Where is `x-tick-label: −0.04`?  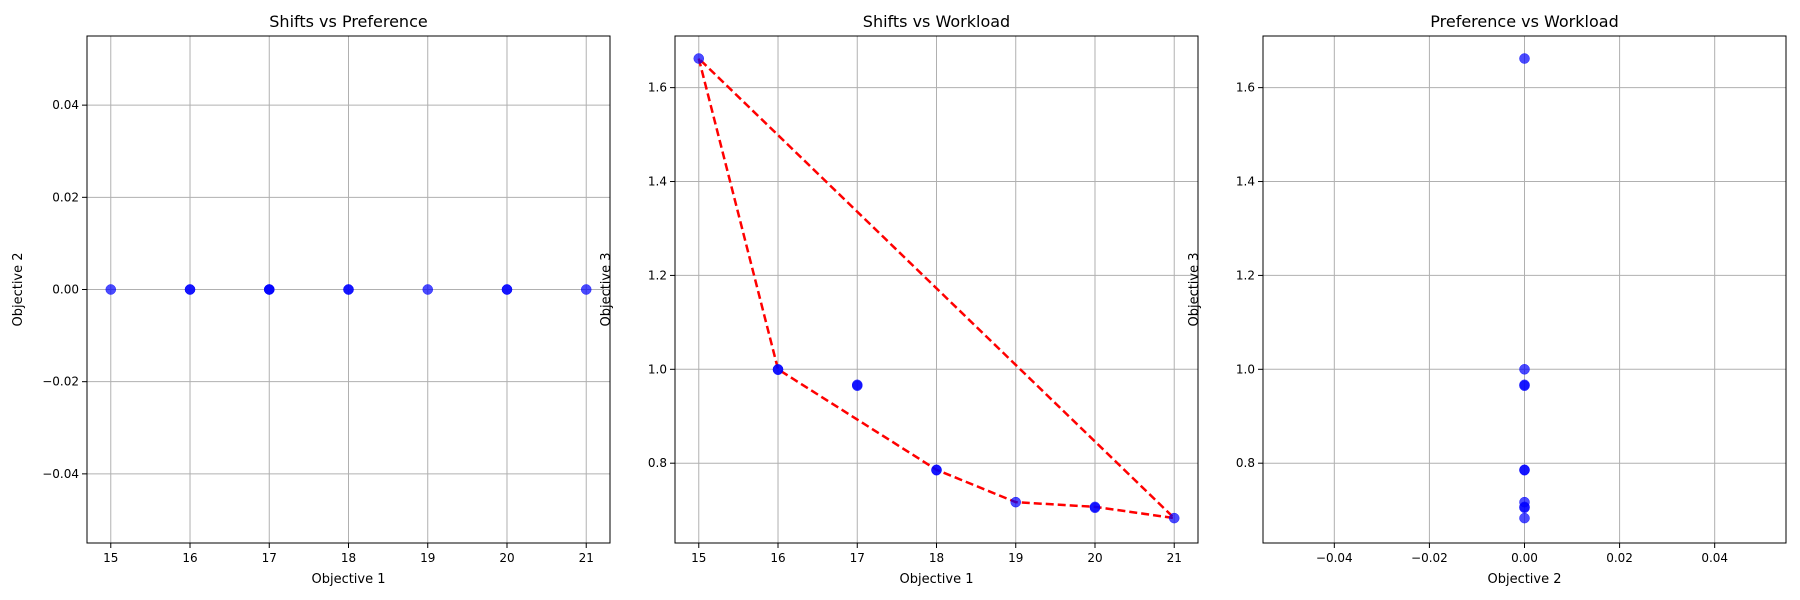 x-tick-label: −0.04 is located at coordinates (1334, 558).